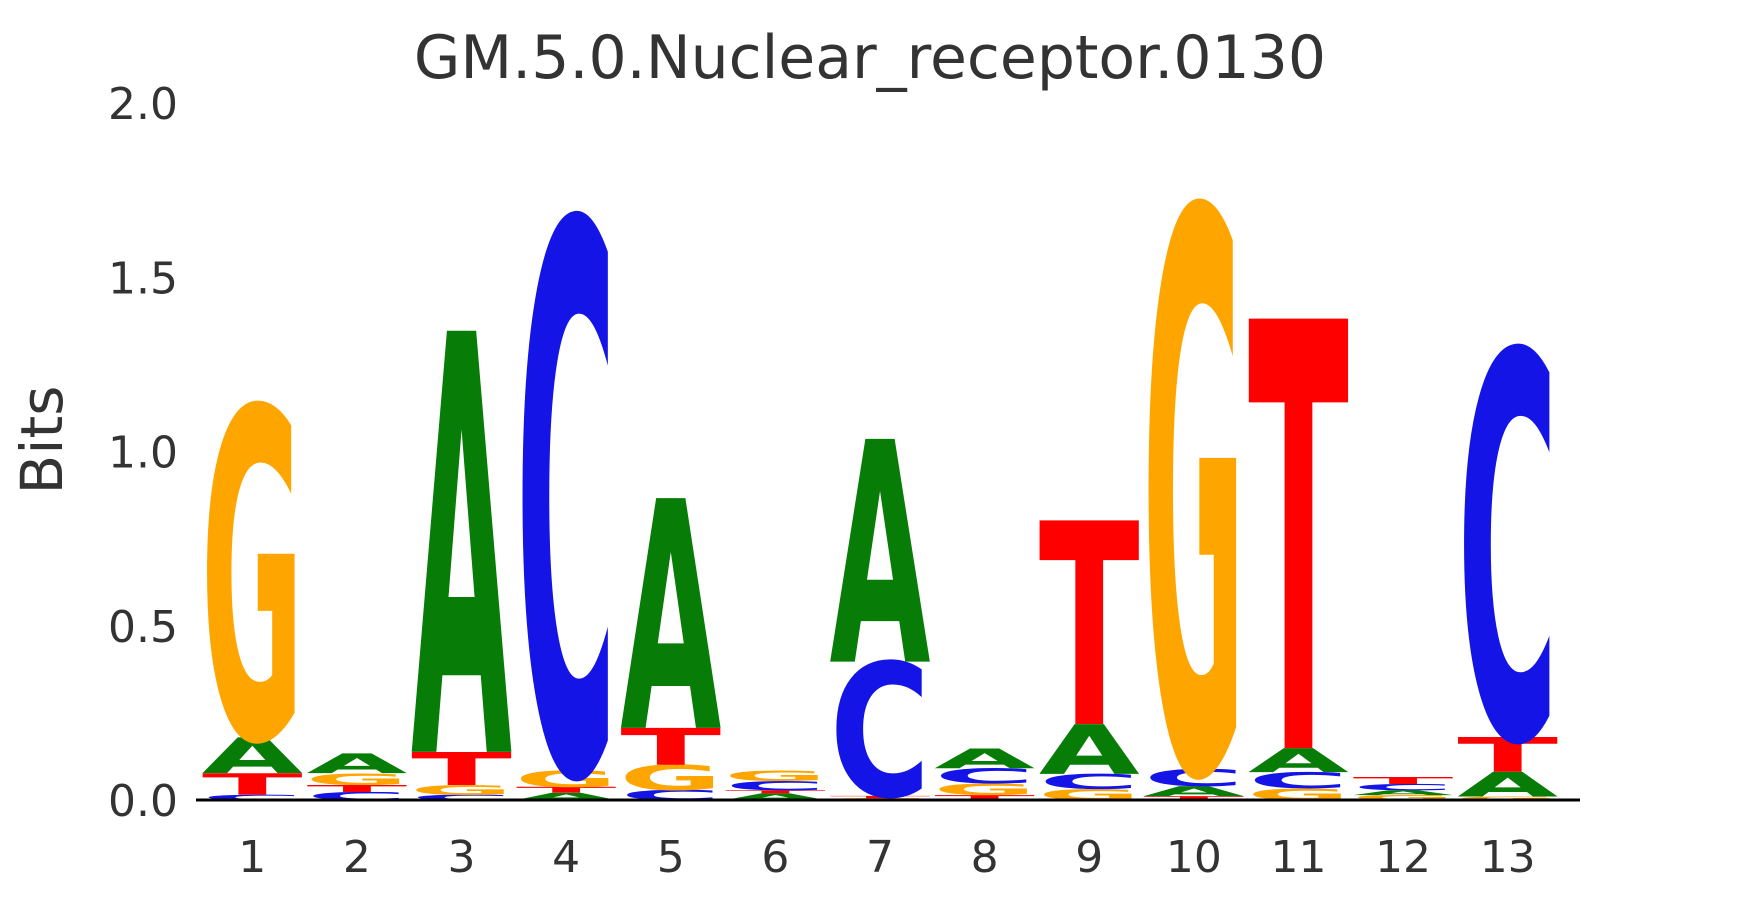 The height and width of the screenshot is (900, 1755). I want to click on y-tick-labels: 0.0 0.5 1.0 1.5 2.0, so click(143, 453).